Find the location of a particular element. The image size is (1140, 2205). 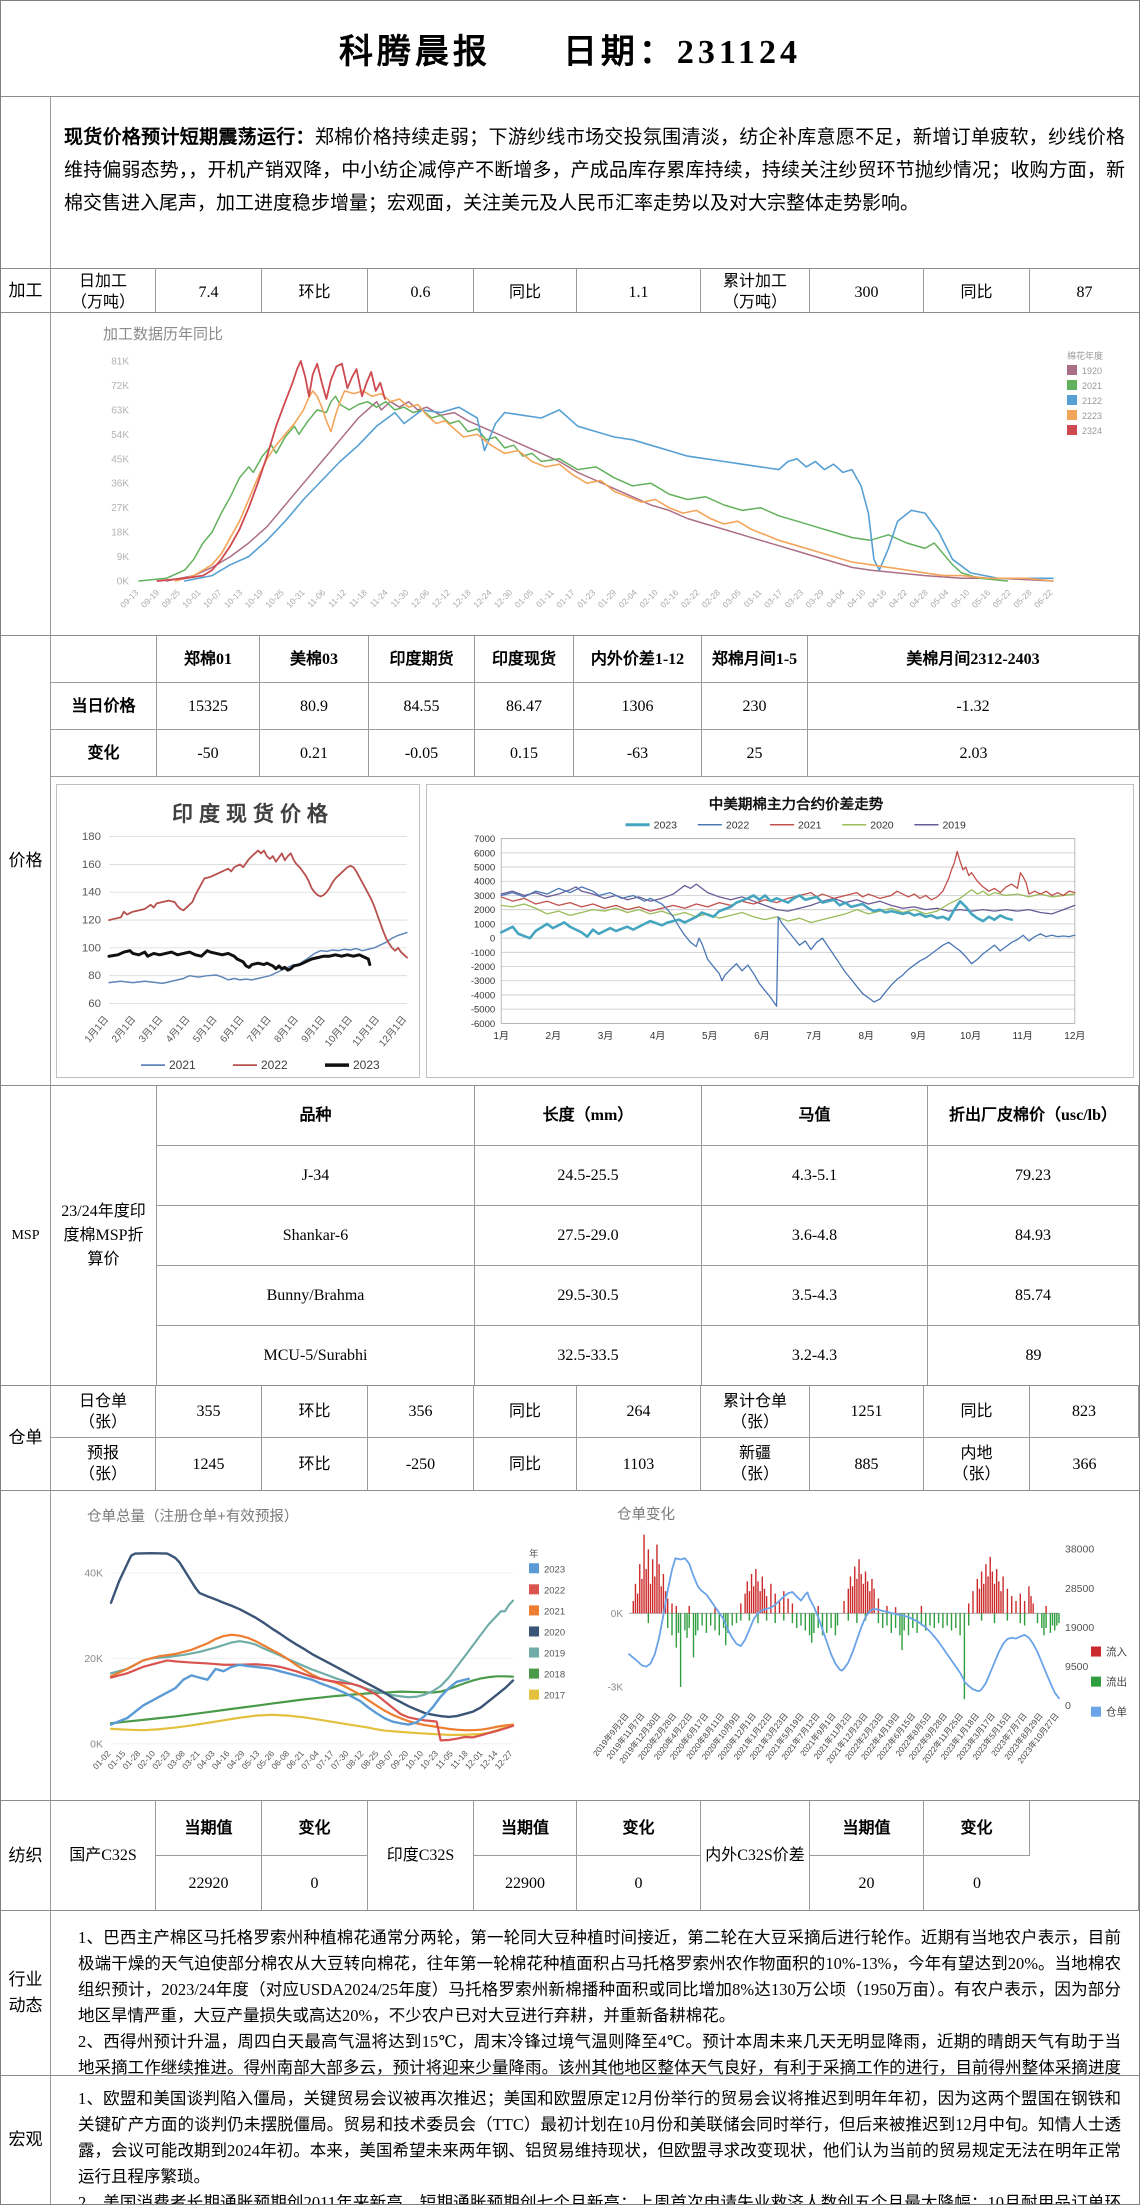

column-header: 美棉03 is located at coordinates (314, 659).